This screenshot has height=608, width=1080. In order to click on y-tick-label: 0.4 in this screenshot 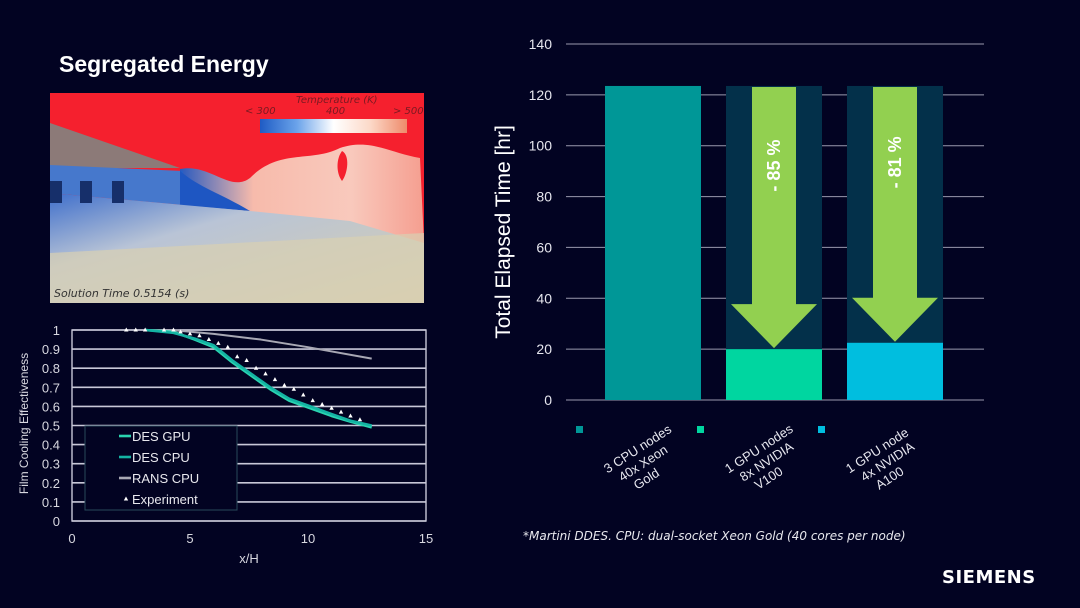, I will do `click(51, 445)`.